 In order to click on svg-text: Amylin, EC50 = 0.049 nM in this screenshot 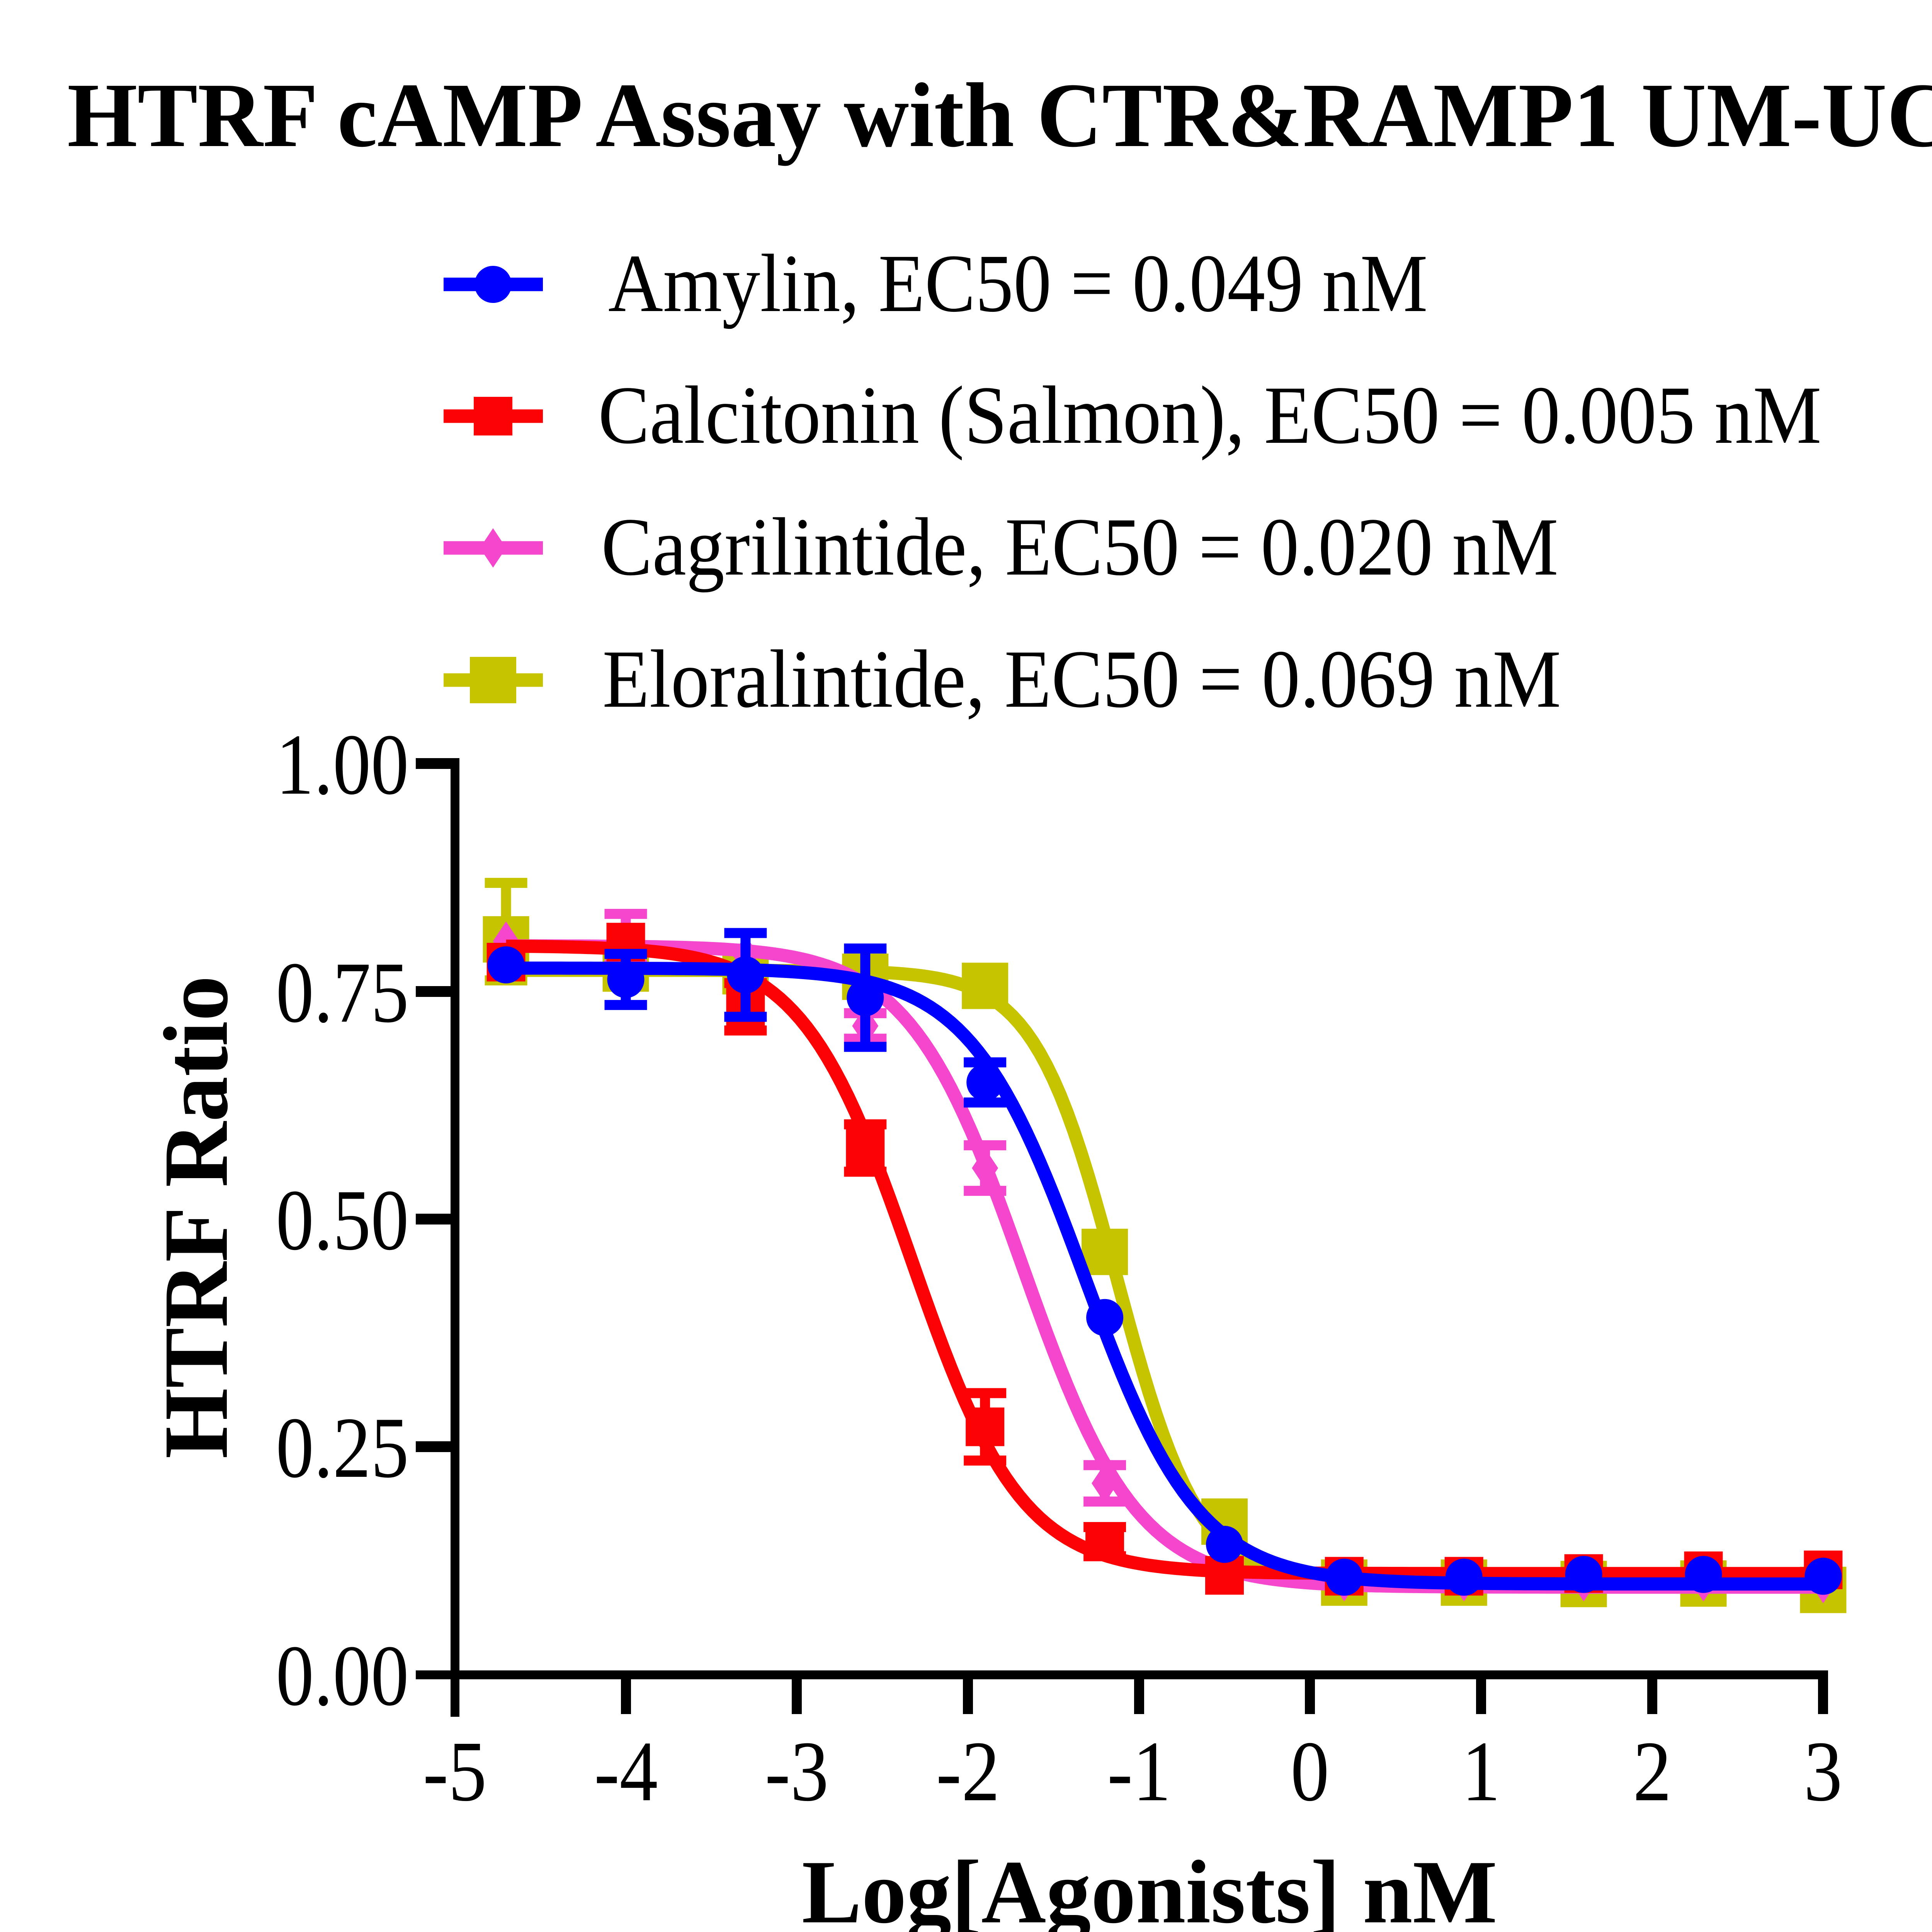, I will do `click(1018, 284)`.